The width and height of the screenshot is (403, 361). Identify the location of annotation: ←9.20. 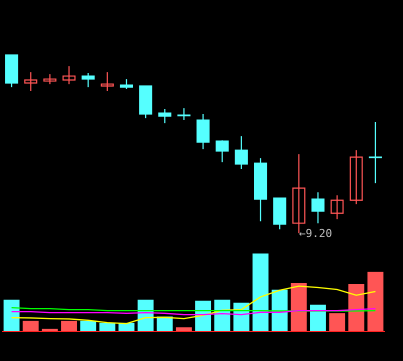
(315, 233).